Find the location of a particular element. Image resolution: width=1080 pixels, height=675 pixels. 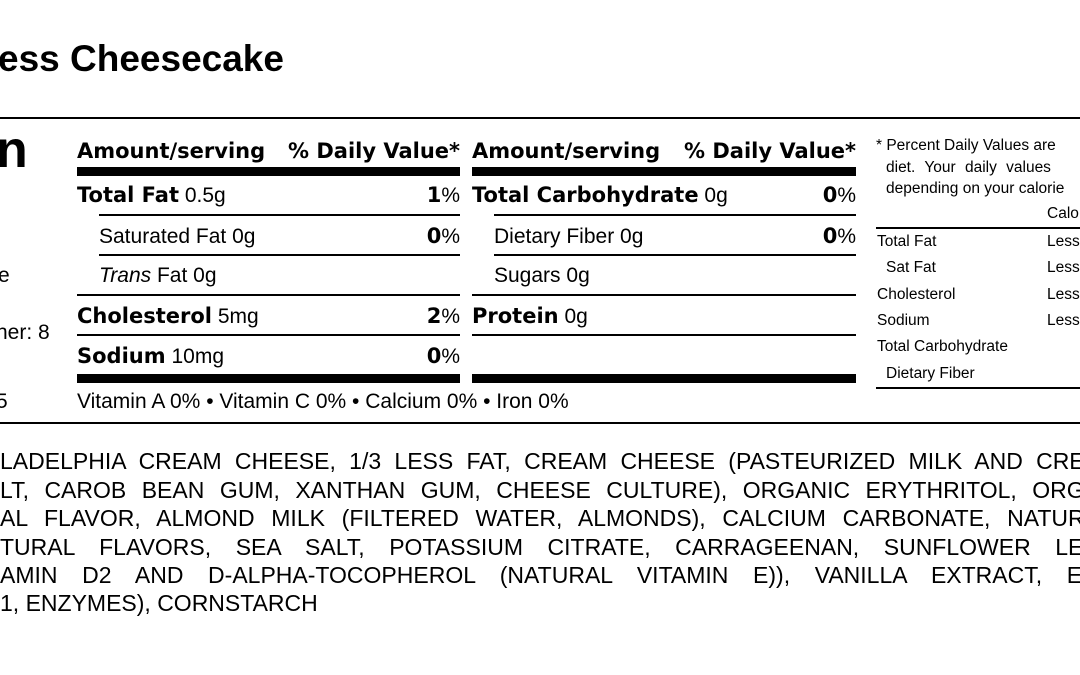

nutrient-row-saturated-fat: Saturated Fat 0g 0% is located at coordinates (279, 236).